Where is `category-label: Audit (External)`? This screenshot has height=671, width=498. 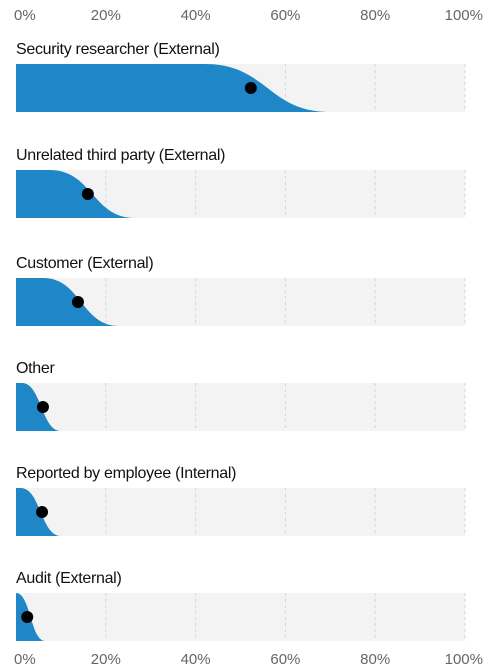
category-label: Audit (External) is located at coordinates (68, 578).